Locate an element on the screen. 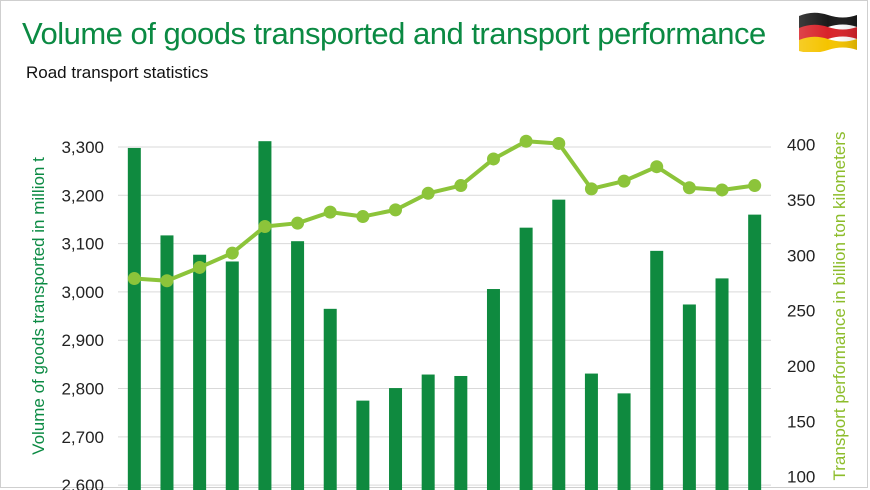  right-tick-label: 150 is located at coordinates (801, 421).